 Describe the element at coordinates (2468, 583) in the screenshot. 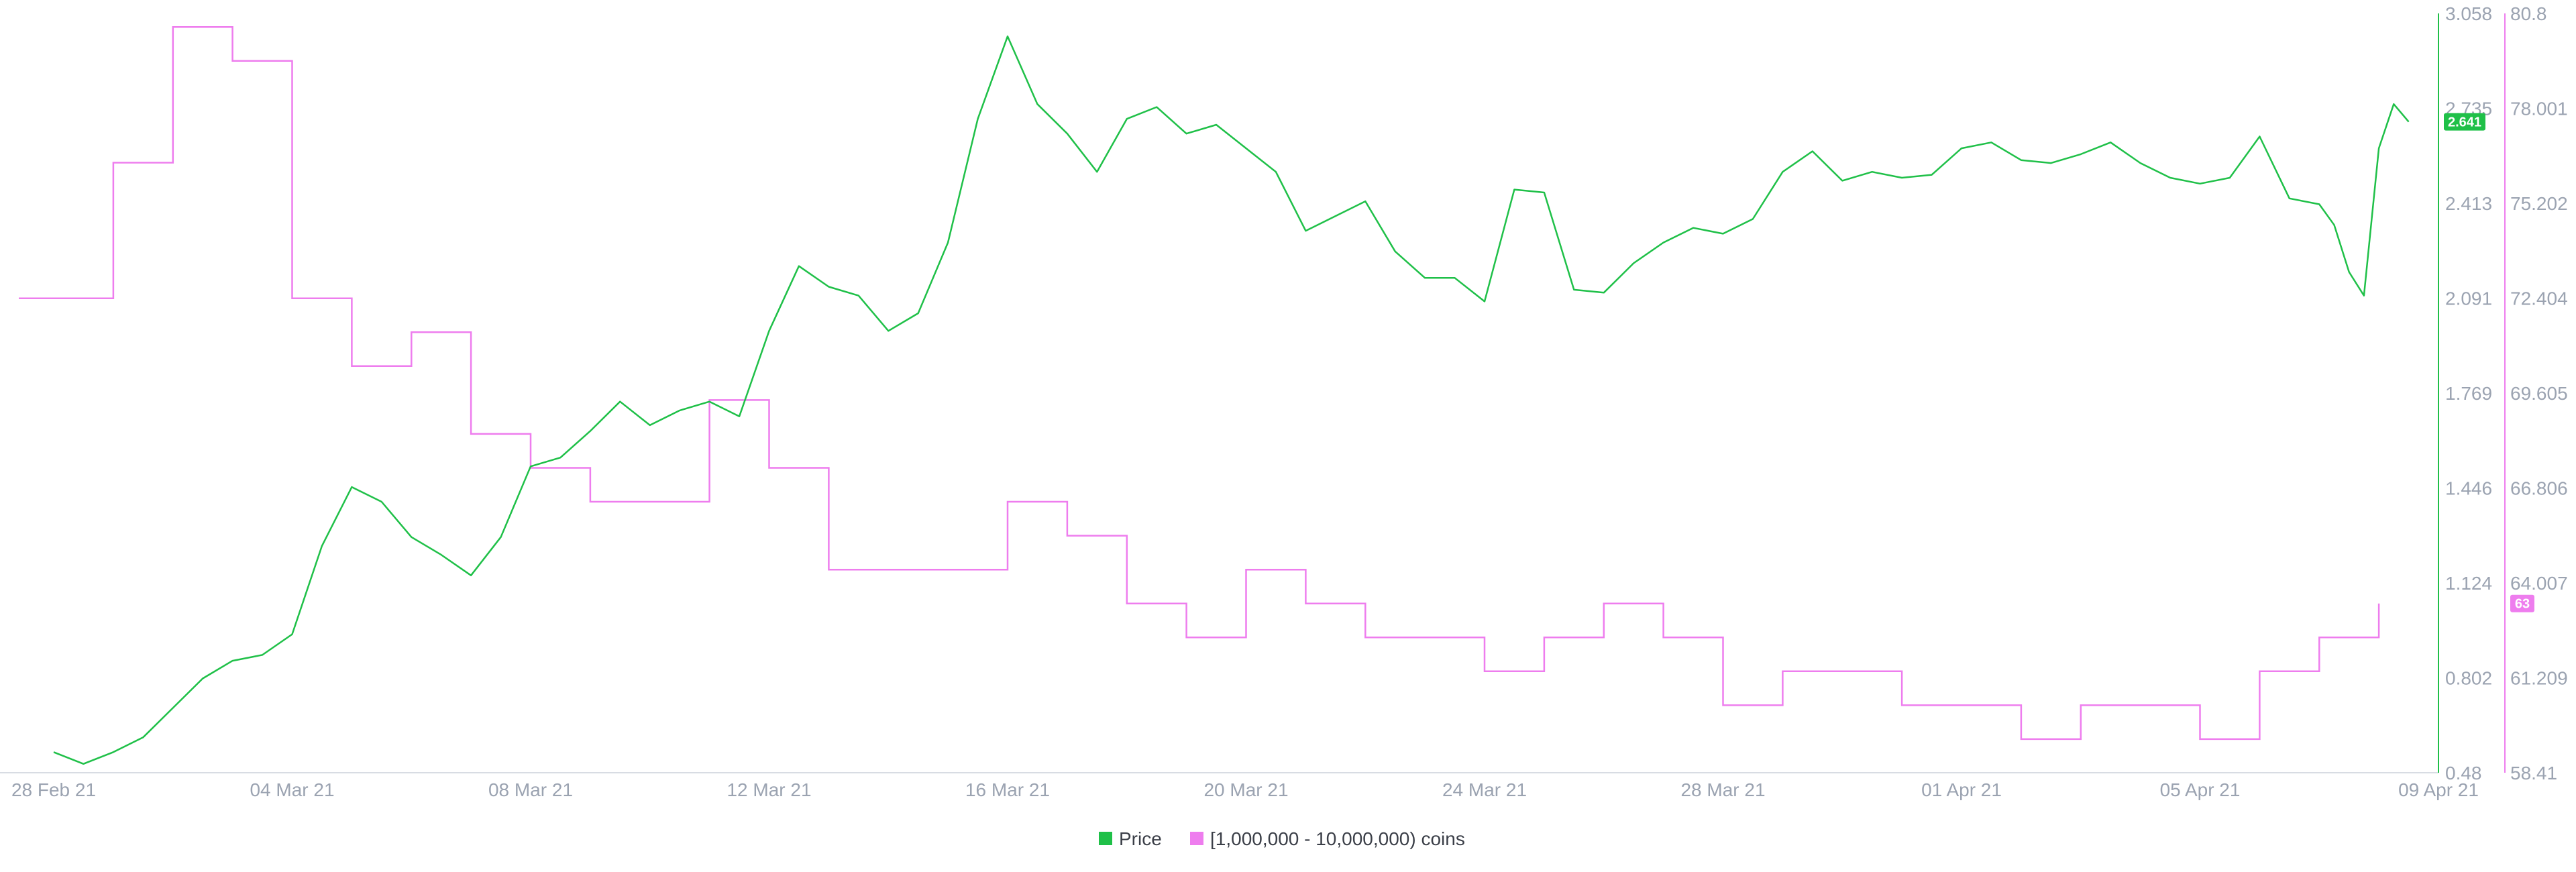

I see `price-axis-tick-label: 1.124` at that location.